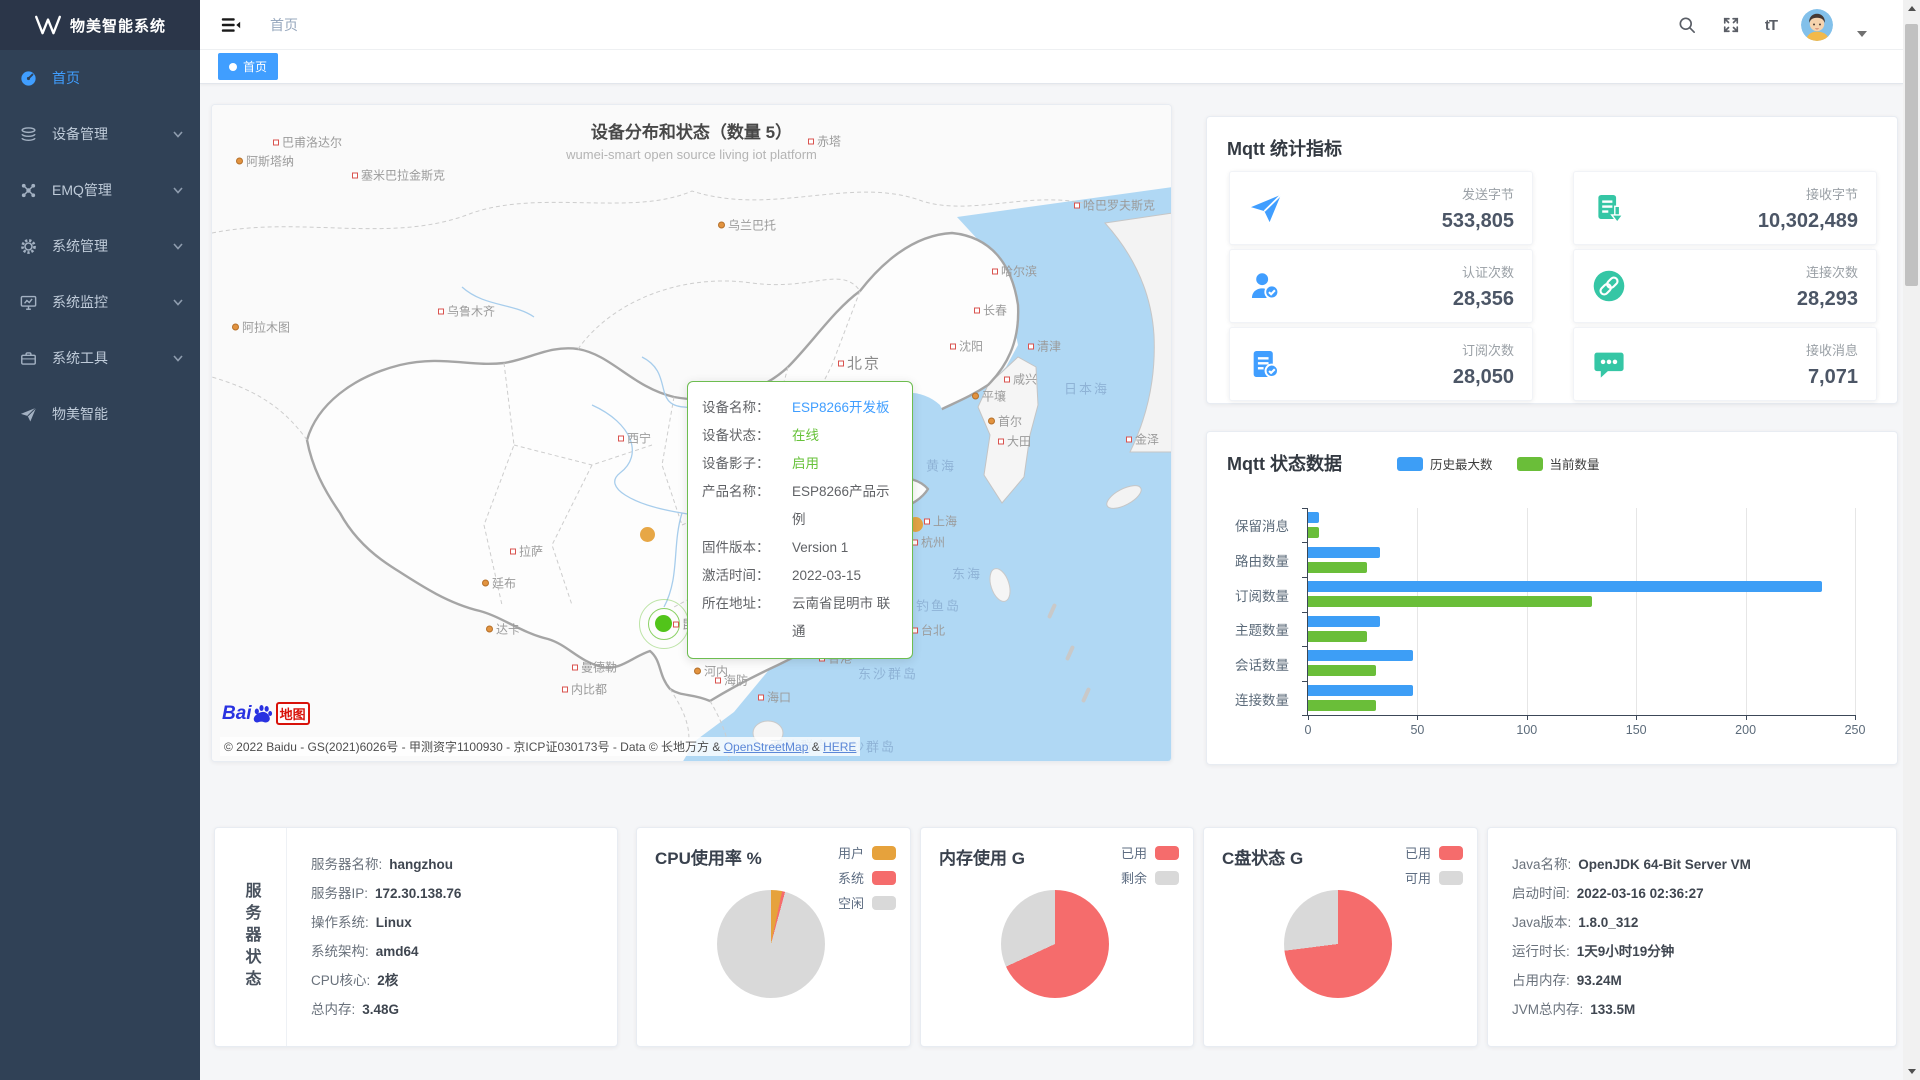 The image size is (1920, 1080). What do you see at coordinates (100, 190) in the screenshot?
I see `sidebar-item-EMQ管理: EMQ管理` at bounding box center [100, 190].